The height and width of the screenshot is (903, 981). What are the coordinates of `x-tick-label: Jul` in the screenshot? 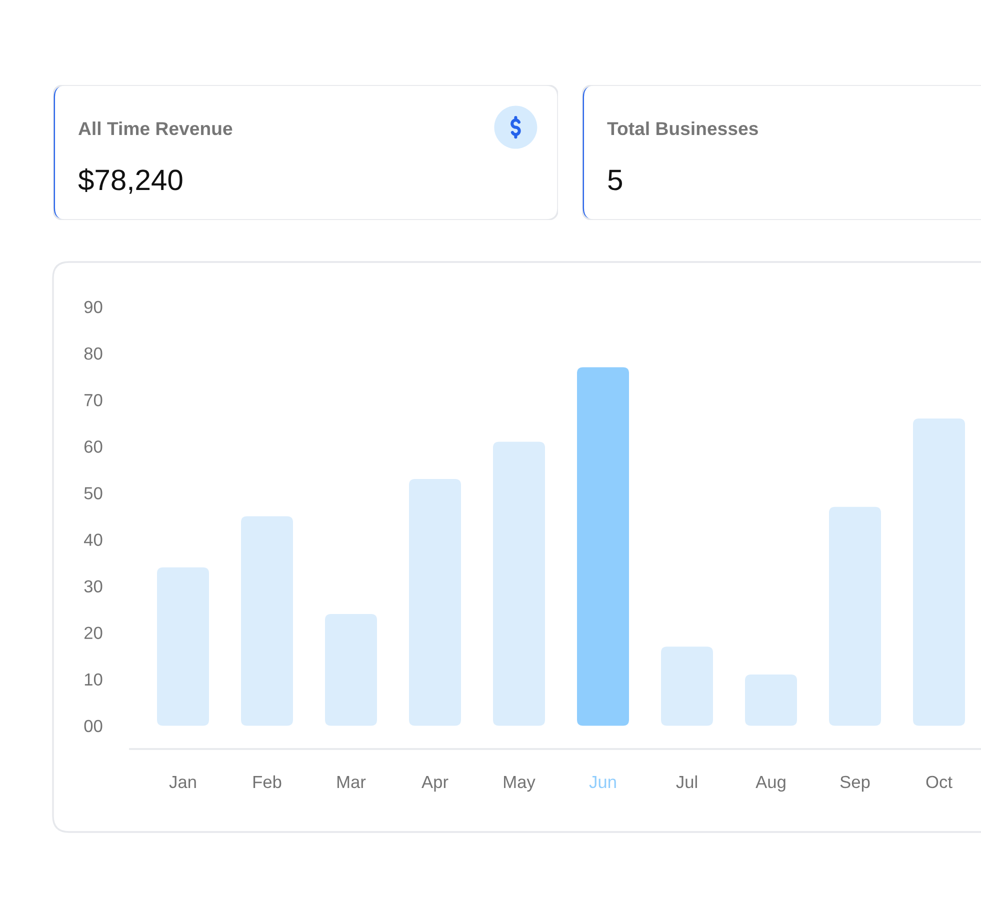 It's located at (686, 781).